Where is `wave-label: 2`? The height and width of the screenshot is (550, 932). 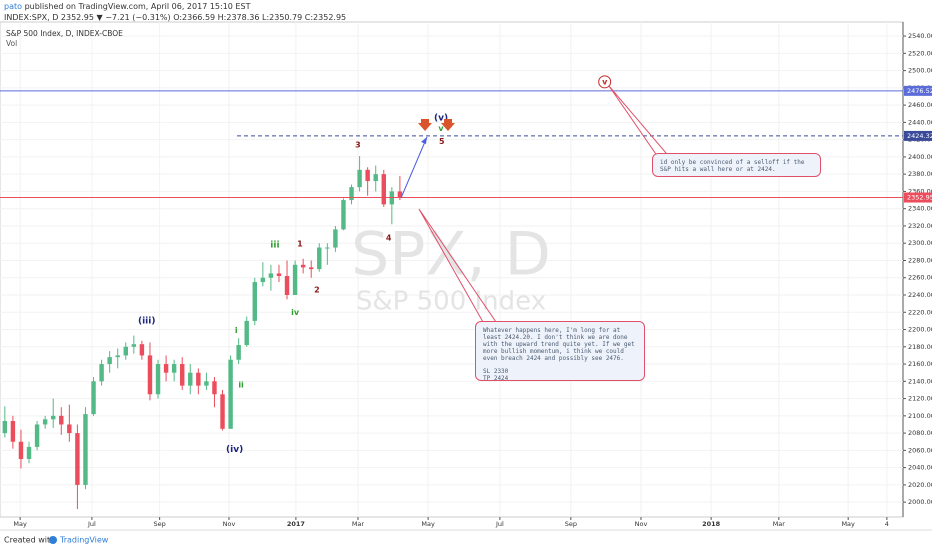
wave-label: 2 is located at coordinates (317, 289).